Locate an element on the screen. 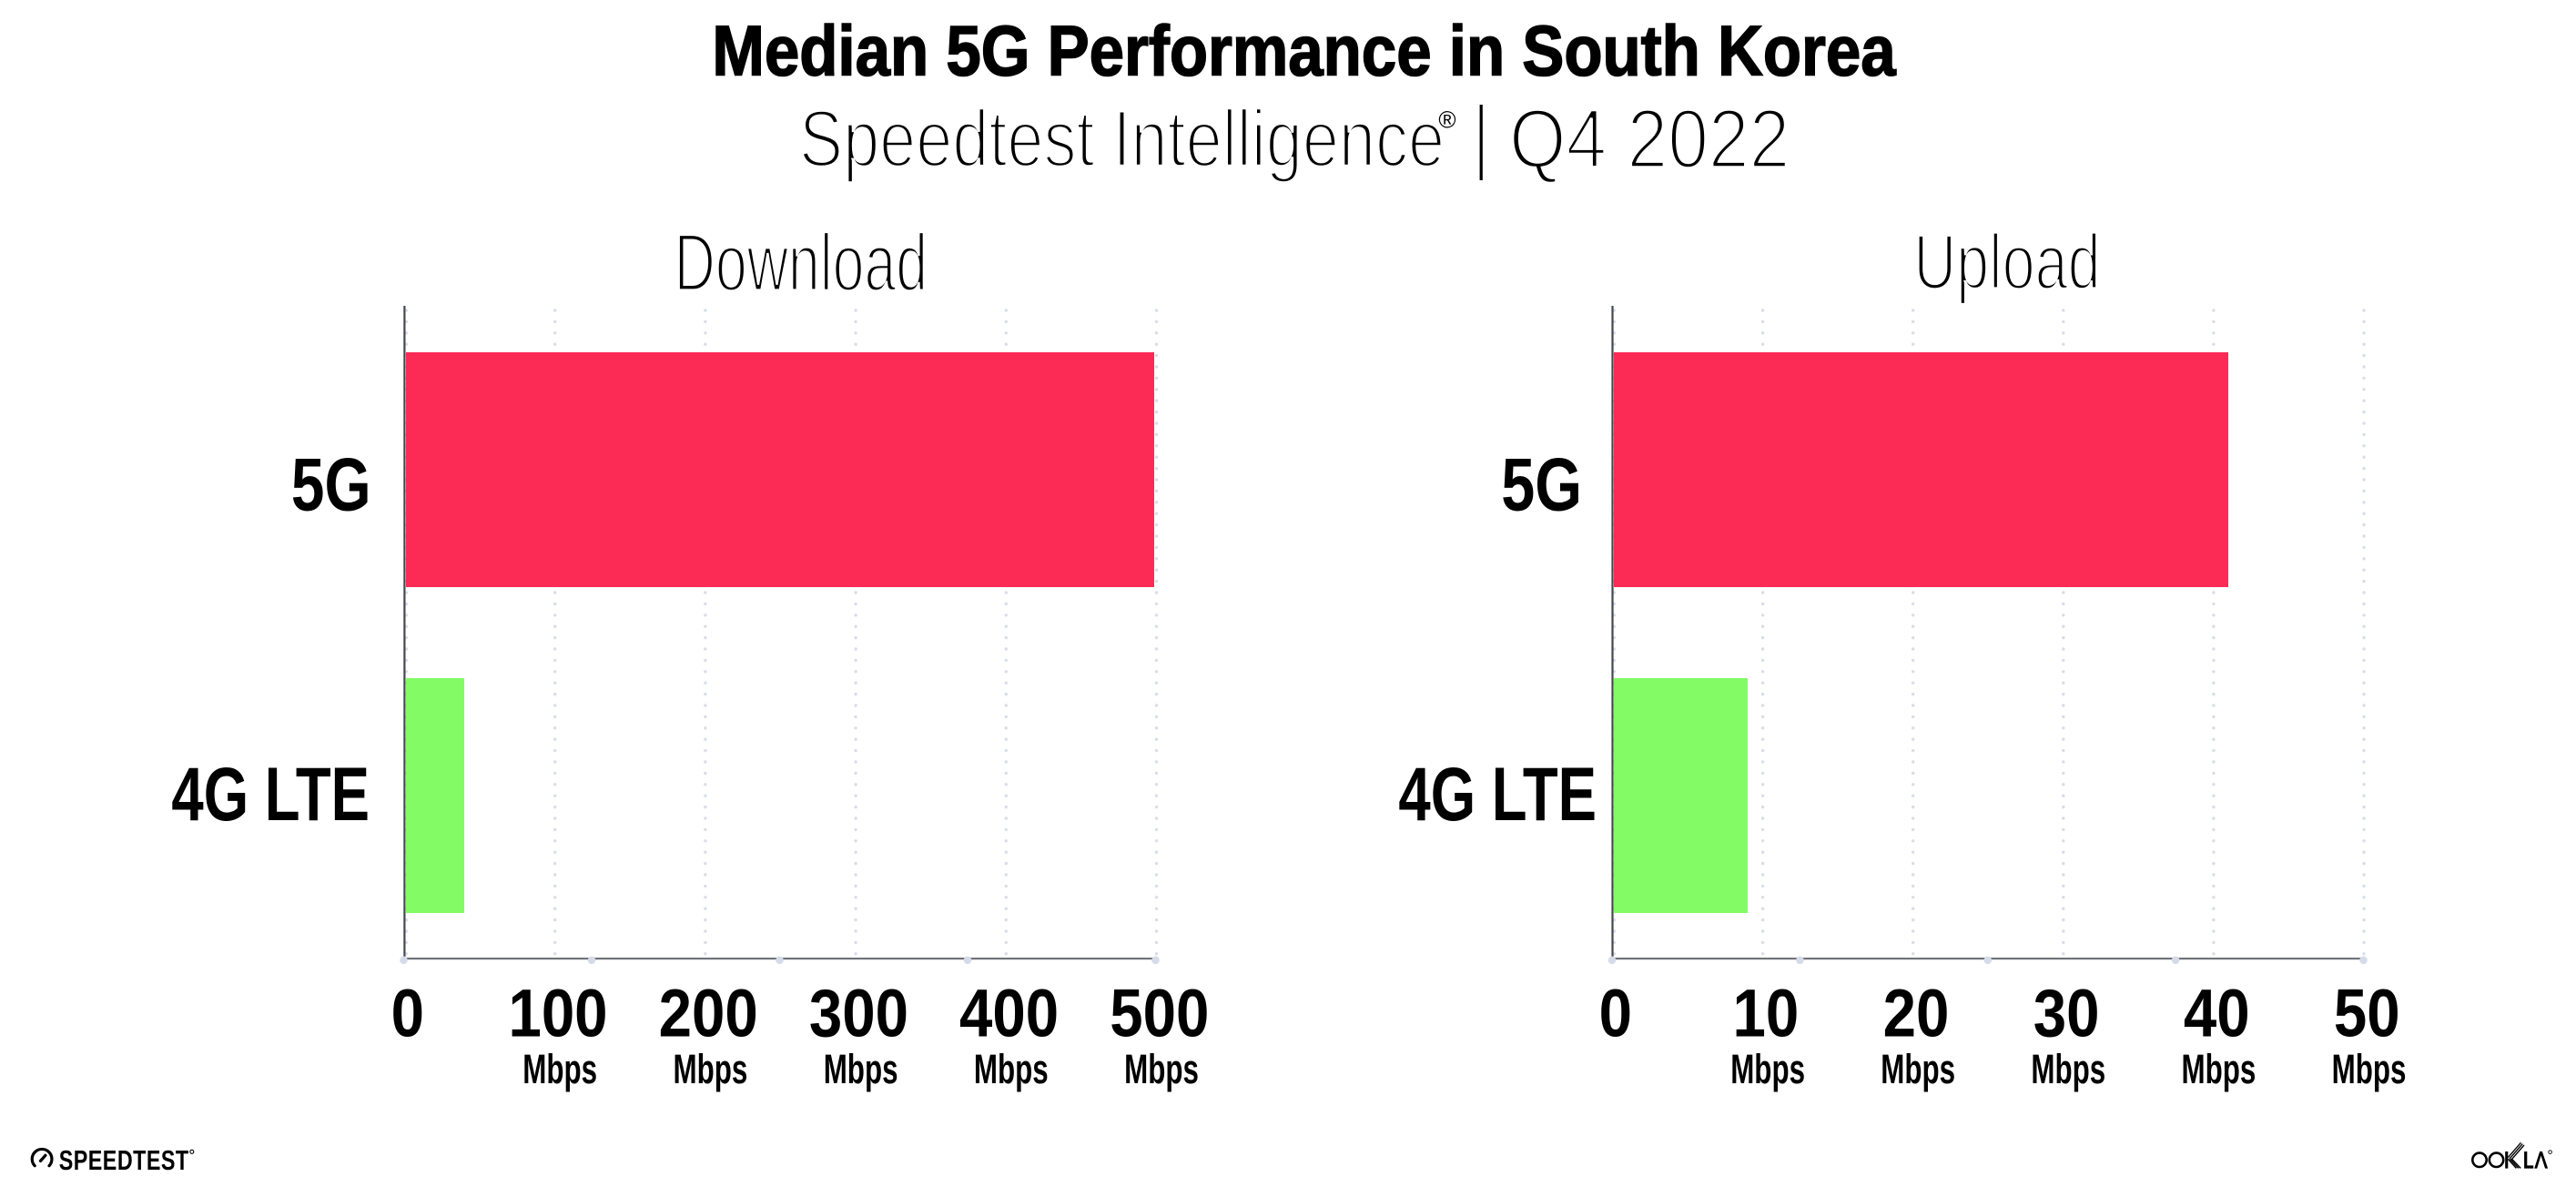 The image size is (2576, 1197). svg-text: Speedtest Intelligence is located at coordinates (1122, 140).